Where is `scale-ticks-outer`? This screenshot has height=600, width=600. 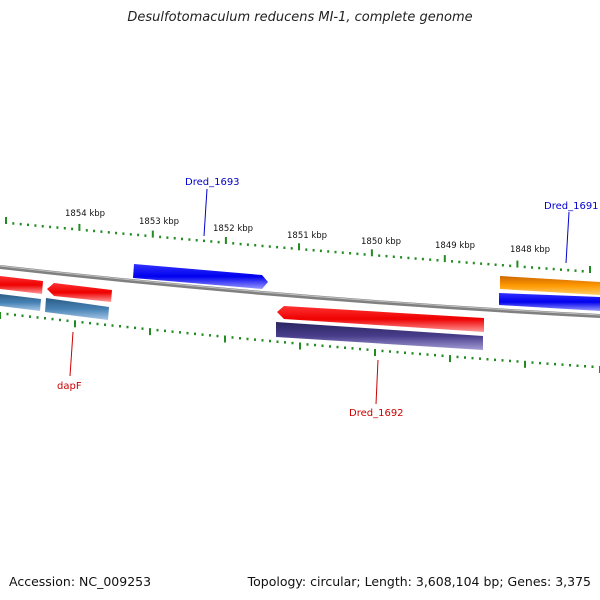 scale-ticks-outer is located at coordinates (298, 245).